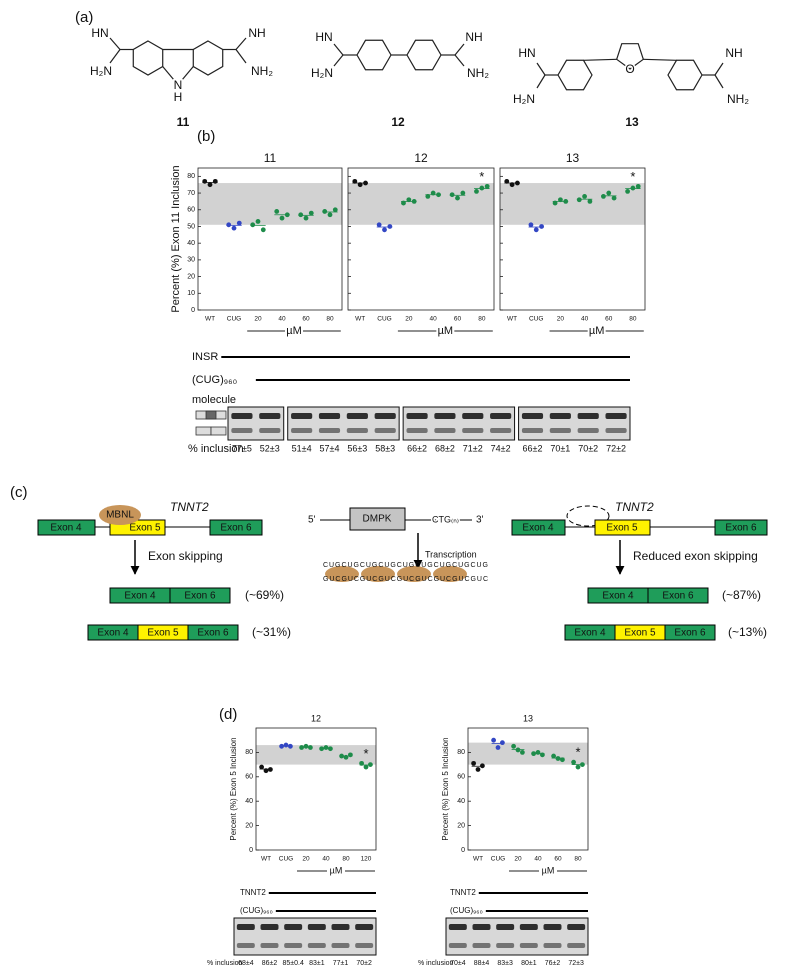  What do you see at coordinates (480, 520) in the screenshot?
I see `end-label: 3'` at bounding box center [480, 520].